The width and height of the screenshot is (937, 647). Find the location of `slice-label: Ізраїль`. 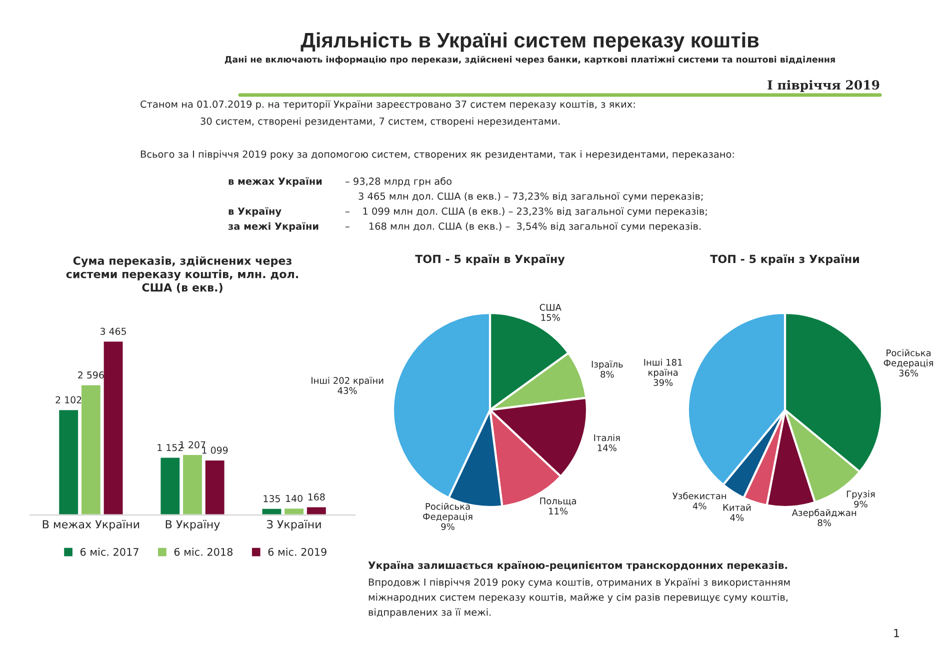

slice-label: Ізраїль is located at coordinates (607, 365).